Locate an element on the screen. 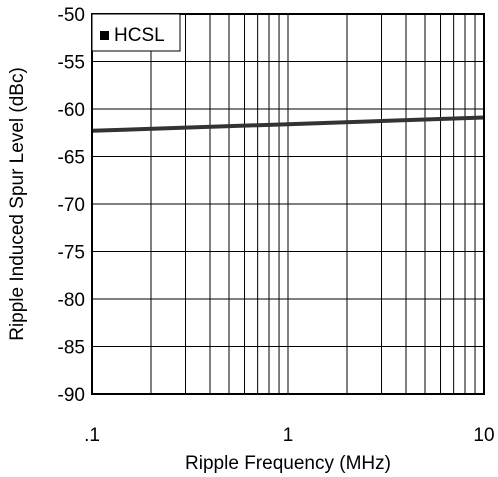 This screenshot has width=498, height=477. legend: HCSL is located at coordinates (136, 32).